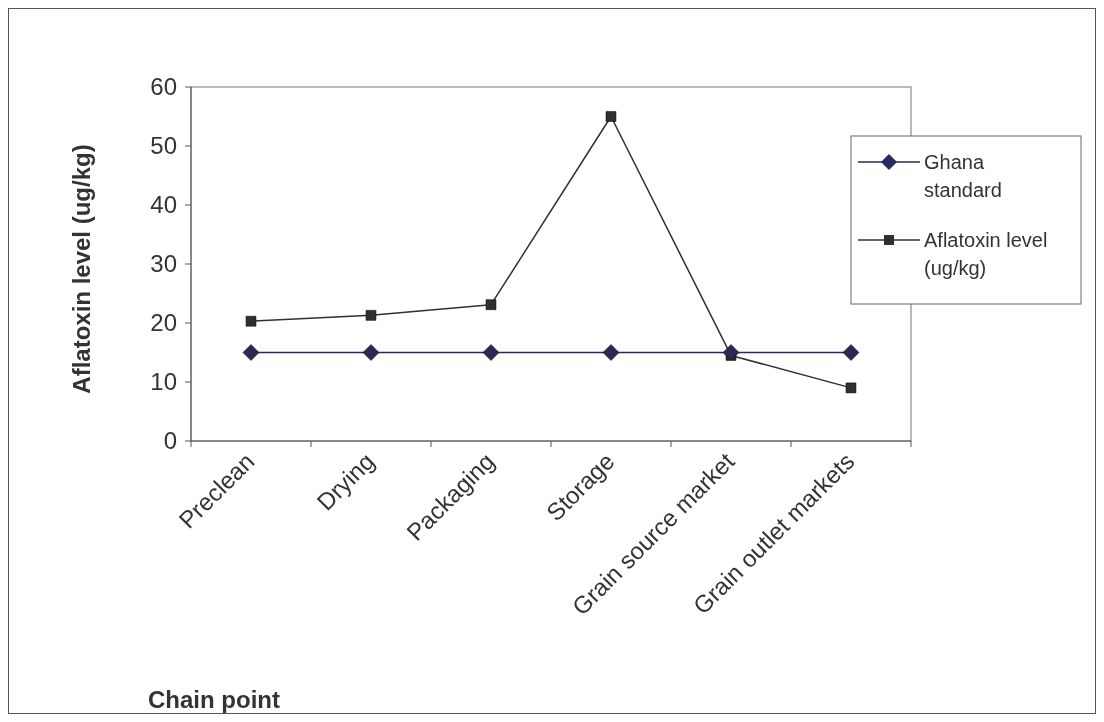  What do you see at coordinates (163, 264) in the screenshot?
I see `y-tick-label: 30` at bounding box center [163, 264].